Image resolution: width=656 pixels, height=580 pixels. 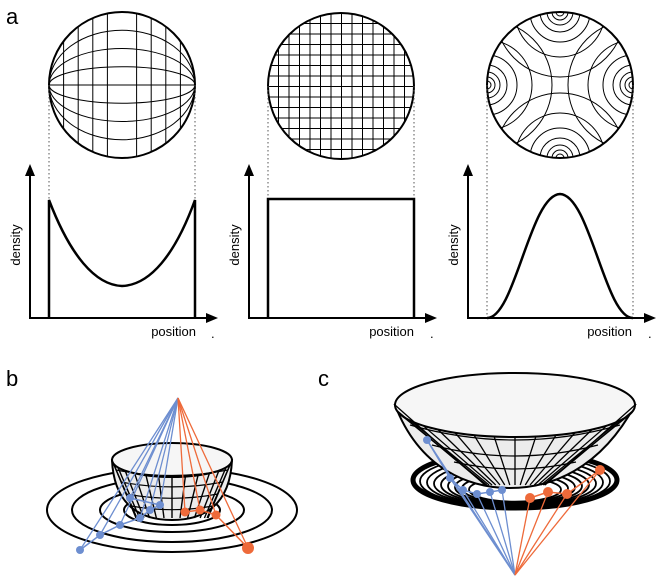 I want to click on panel-label-c: c, so click(x=323, y=378).